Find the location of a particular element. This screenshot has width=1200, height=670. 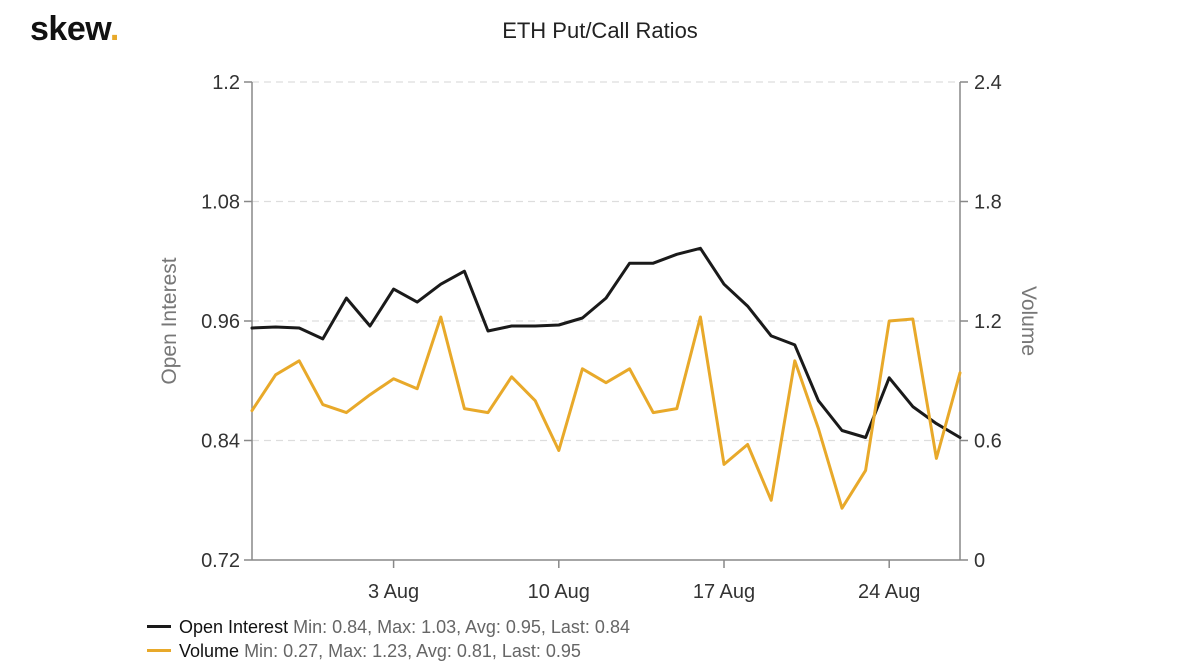

legend-swatch-open-interest is located at coordinates (159, 626).